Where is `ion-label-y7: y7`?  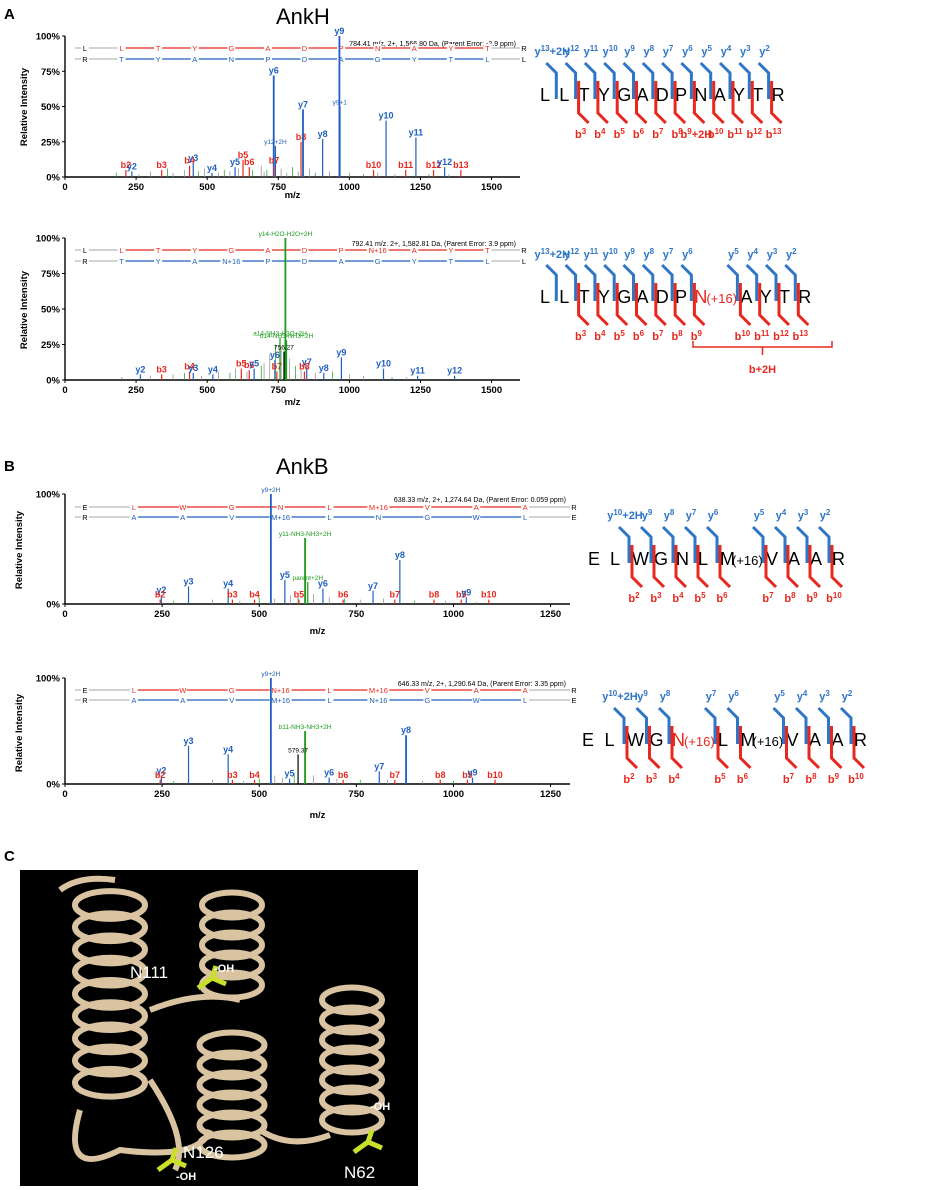 ion-label-y7: y7 is located at coordinates (668, 254).